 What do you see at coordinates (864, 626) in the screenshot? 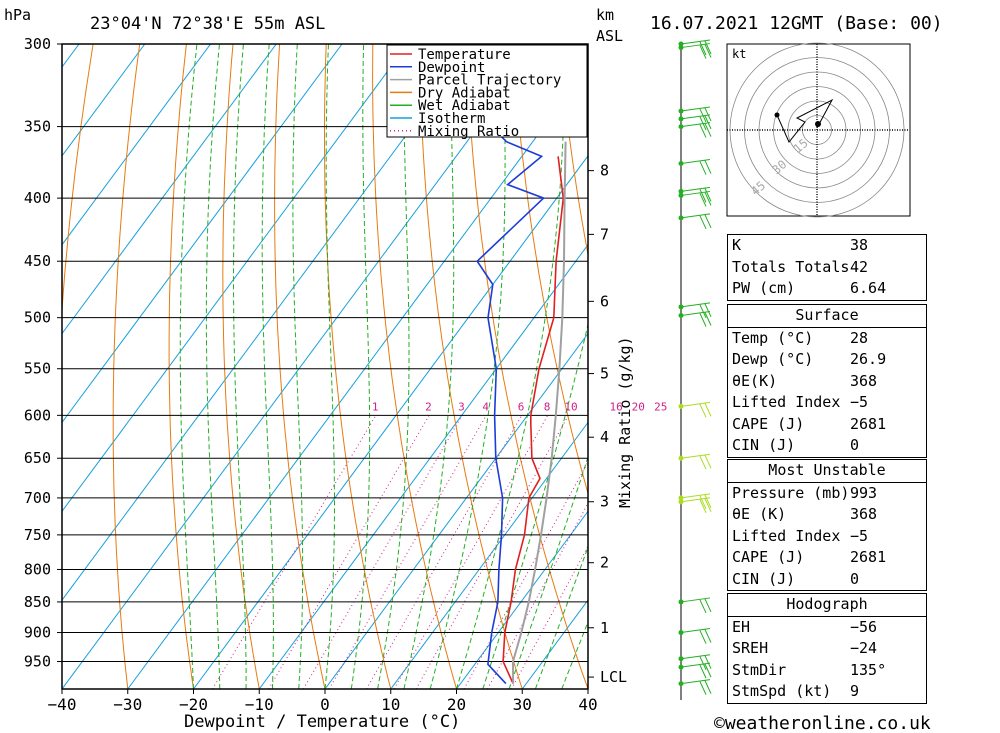
I see `row-value: −56` at bounding box center [864, 626].